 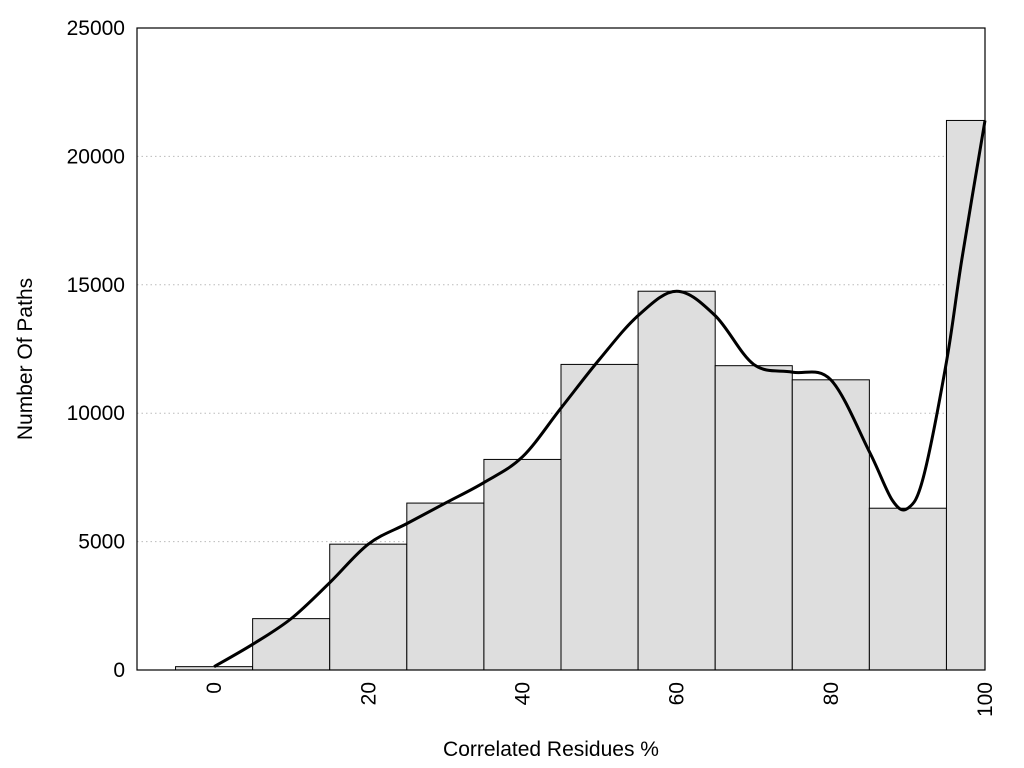 What do you see at coordinates (96, 156) in the screenshot?
I see `y-tick-label: 20000` at bounding box center [96, 156].